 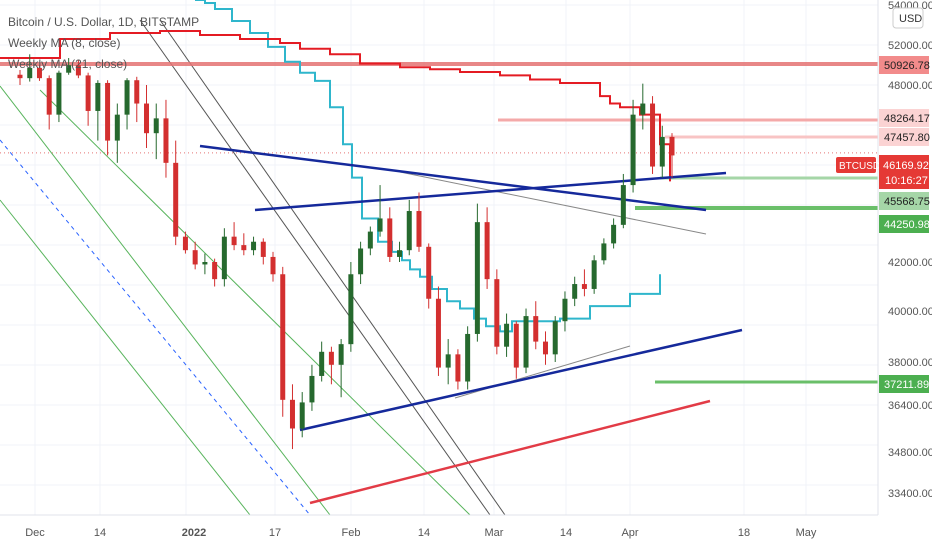 What do you see at coordinates (910, 263) in the screenshot?
I see `price-tick-label: 42000.00` at bounding box center [910, 263].